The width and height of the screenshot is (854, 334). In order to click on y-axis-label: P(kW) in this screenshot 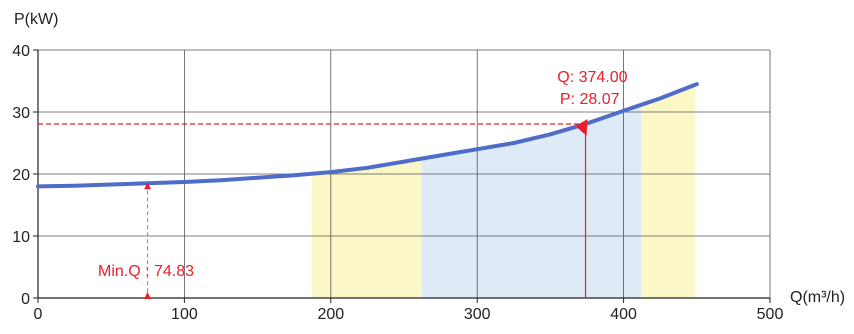, I will do `click(36, 19)`.